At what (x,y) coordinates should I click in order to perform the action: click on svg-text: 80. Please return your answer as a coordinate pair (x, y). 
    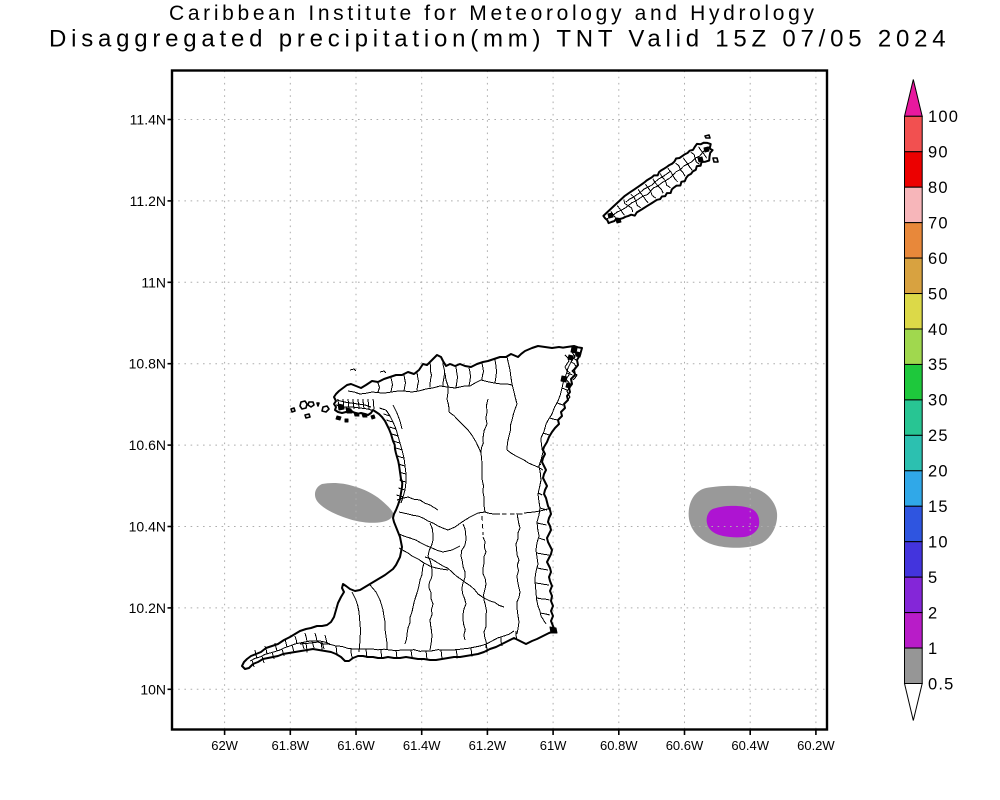
    Looking at the image, I should click on (938, 188).